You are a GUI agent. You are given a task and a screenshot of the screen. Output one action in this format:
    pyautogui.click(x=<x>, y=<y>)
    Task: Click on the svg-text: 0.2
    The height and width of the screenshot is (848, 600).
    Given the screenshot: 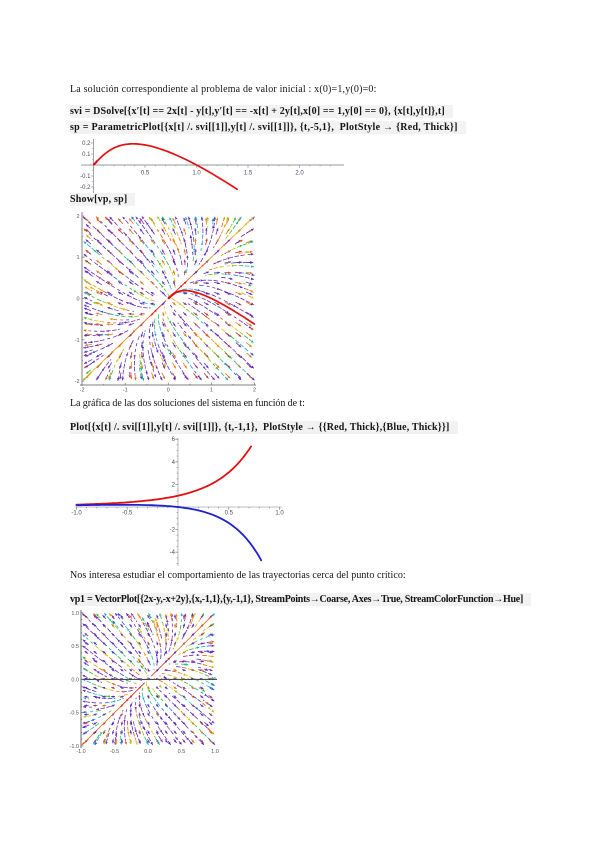 What is the action you would take?
    pyautogui.click(x=86, y=144)
    